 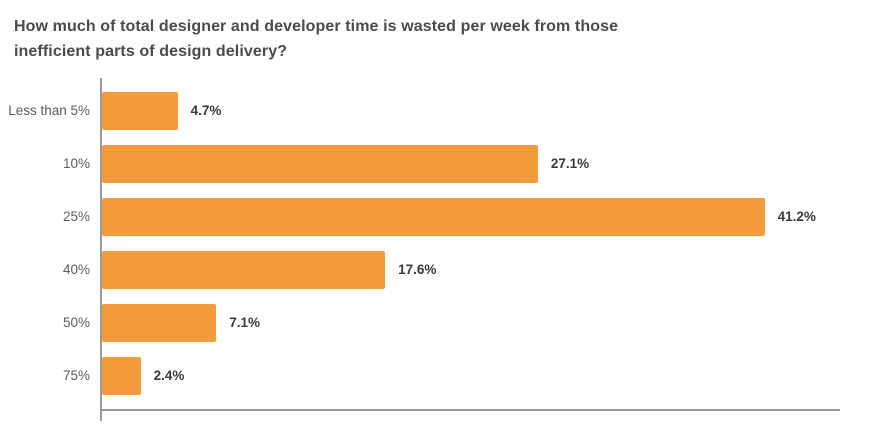 I want to click on bar-track: 17.6%, so click(x=488, y=269).